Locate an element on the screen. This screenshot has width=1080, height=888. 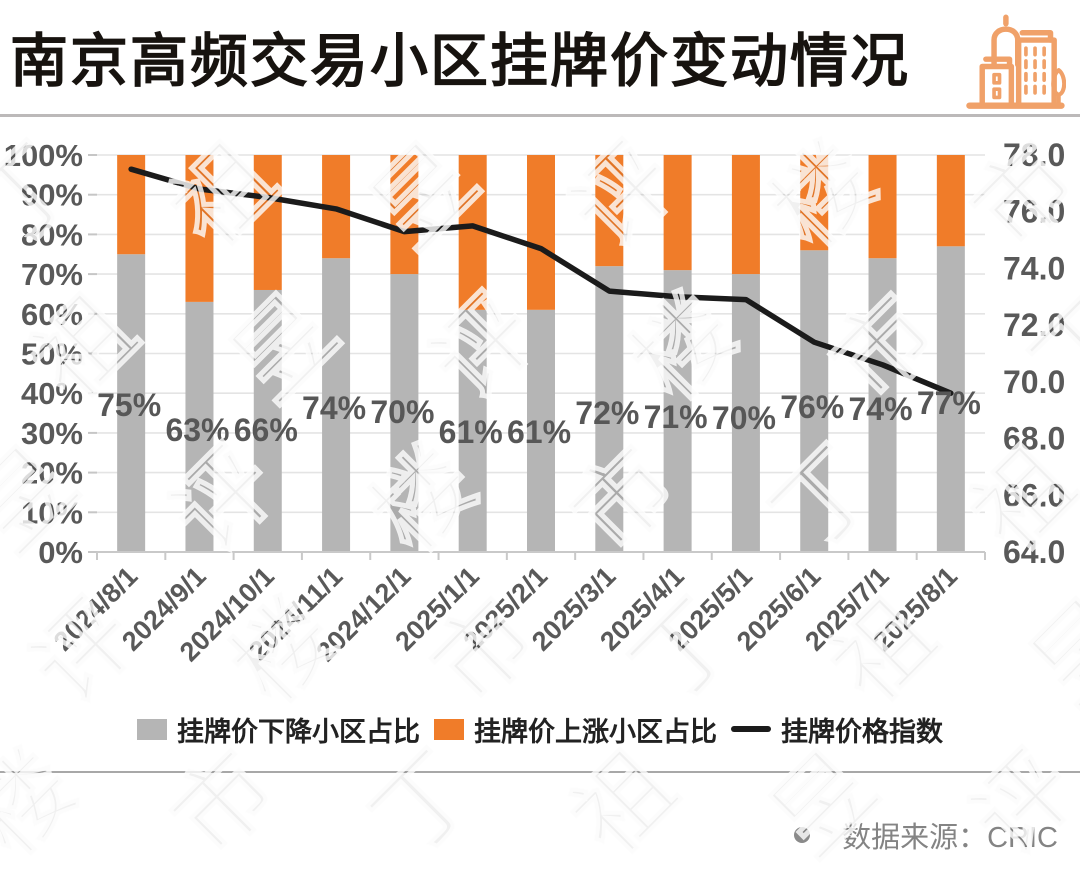
right-axis-tick-label: 78.0 is located at coordinates (1034, 155).